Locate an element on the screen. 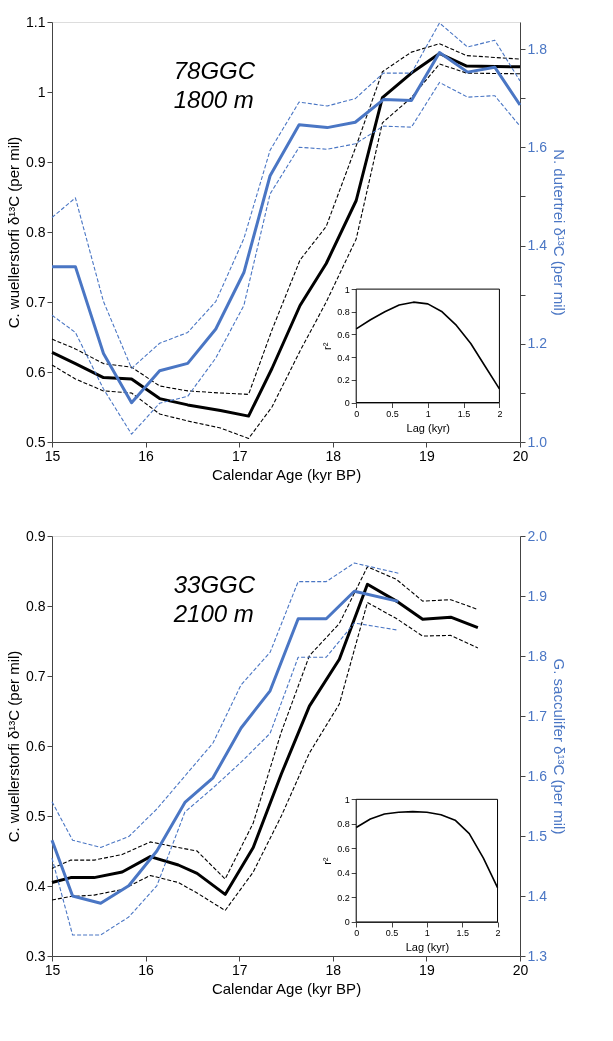 The width and height of the screenshot is (613, 1041). annotation: 2100 m is located at coordinates (213, 613).